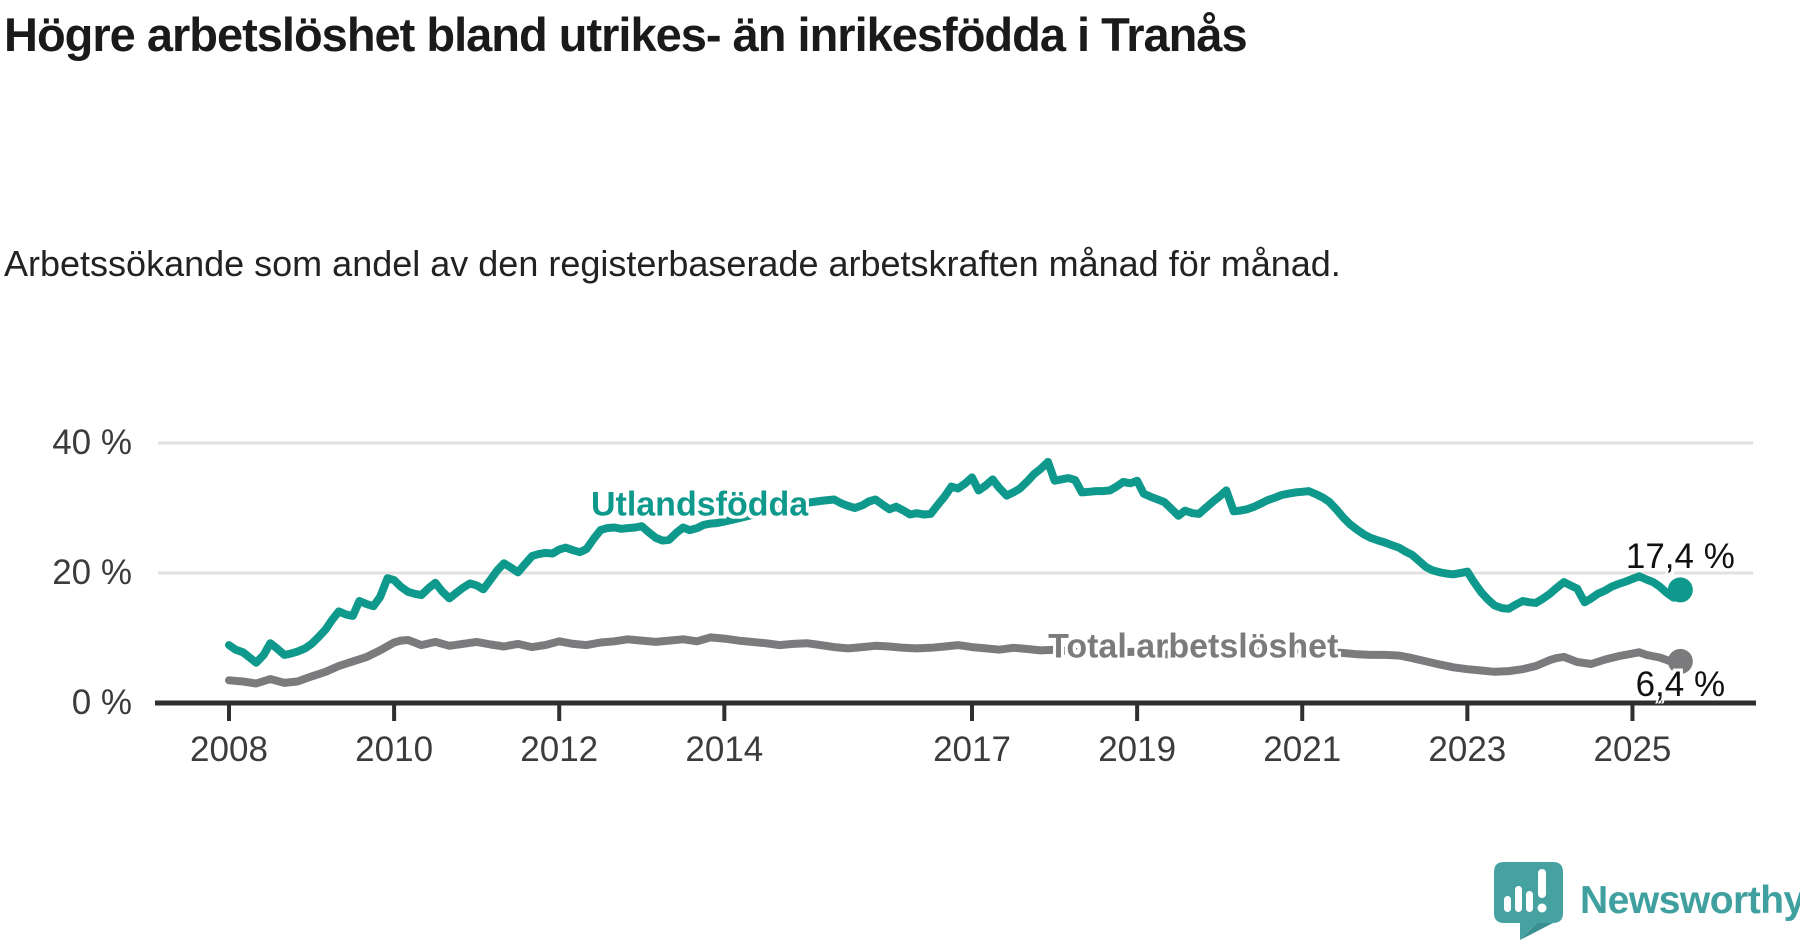  I want to click on x-axis-label-2012: 2012, so click(559, 749).